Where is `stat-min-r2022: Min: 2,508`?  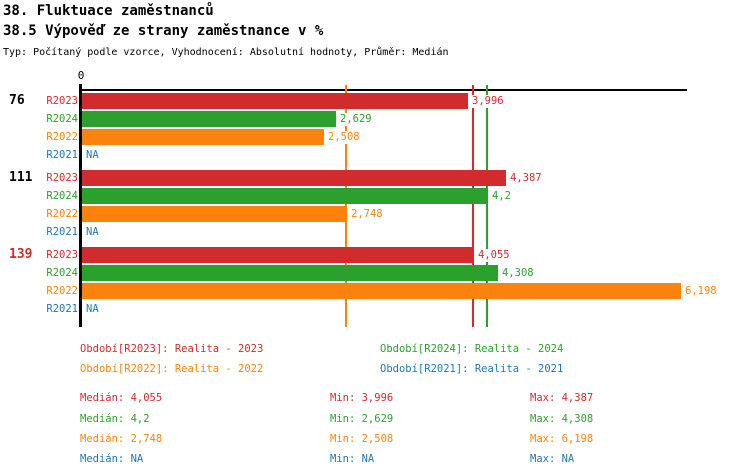 stat-min-r2022: Min: 2,508 is located at coordinates (362, 439).